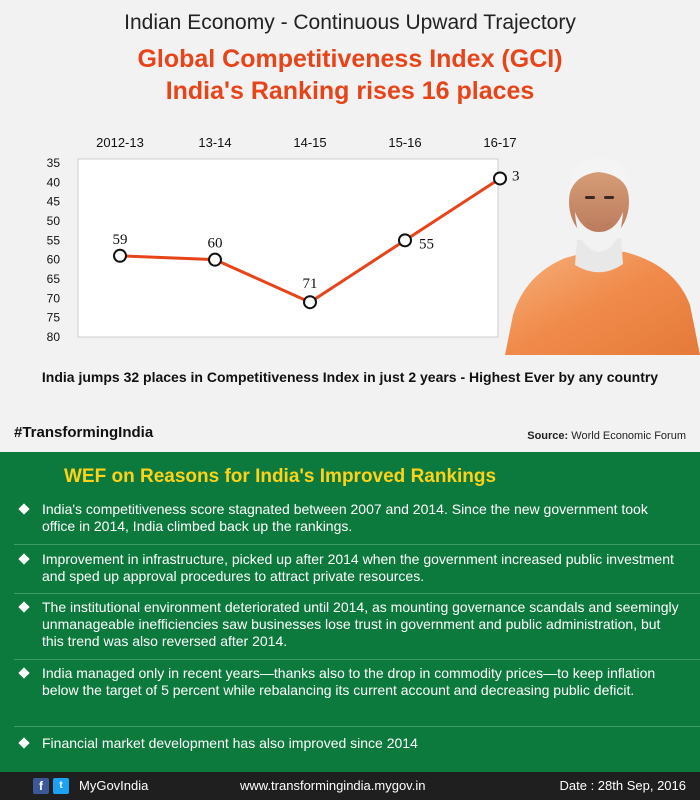 This screenshot has height=800, width=700. Describe the element at coordinates (426, 244) in the screenshot. I see `data-label: 55` at that location.